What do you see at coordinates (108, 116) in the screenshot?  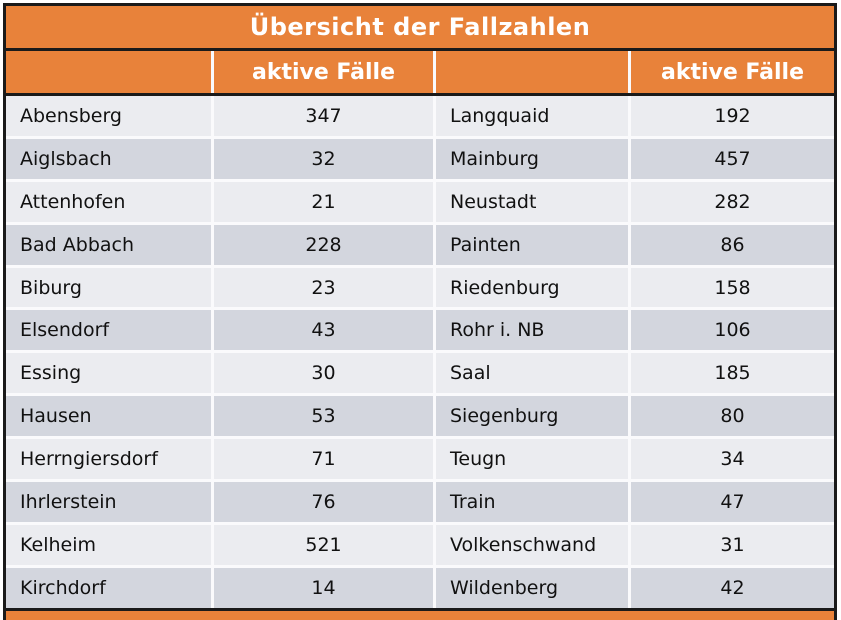 I see `municipality-cell: Abensberg` at bounding box center [108, 116].